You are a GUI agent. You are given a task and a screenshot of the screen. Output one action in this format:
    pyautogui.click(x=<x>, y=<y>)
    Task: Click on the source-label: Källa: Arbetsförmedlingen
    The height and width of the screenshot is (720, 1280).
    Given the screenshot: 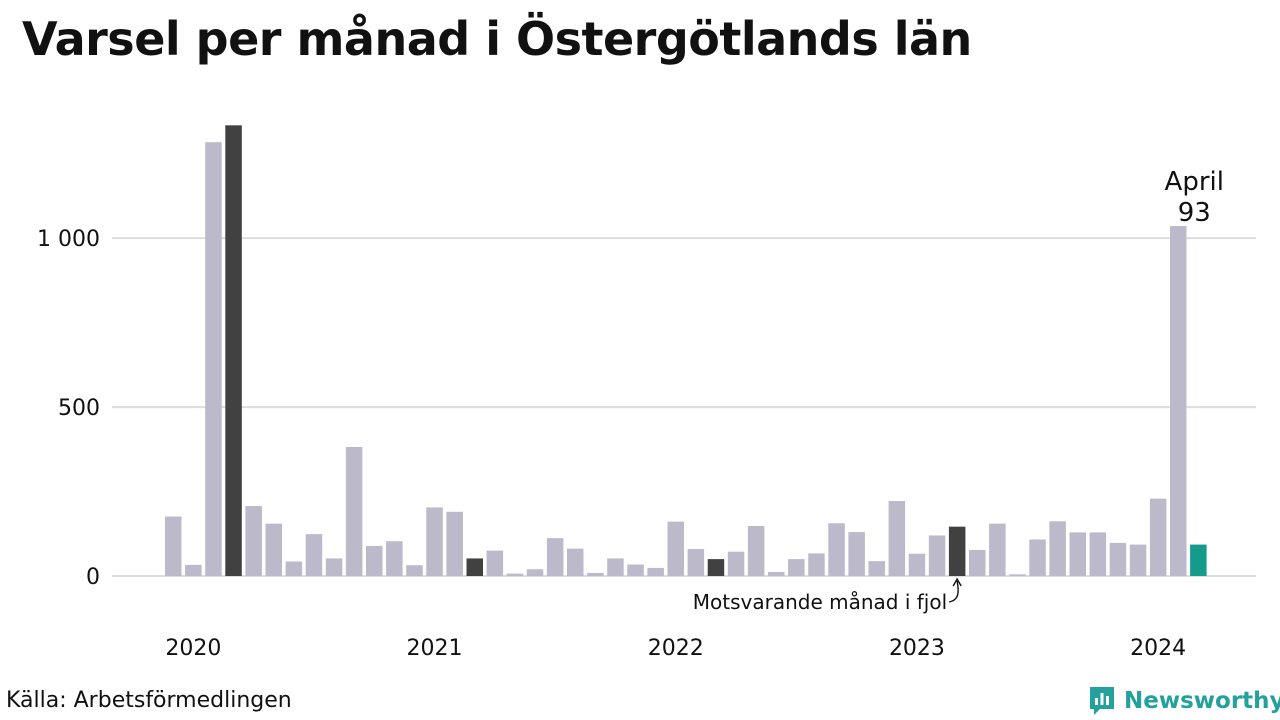 What is the action you would take?
    pyautogui.click(x=149, y=700)
    